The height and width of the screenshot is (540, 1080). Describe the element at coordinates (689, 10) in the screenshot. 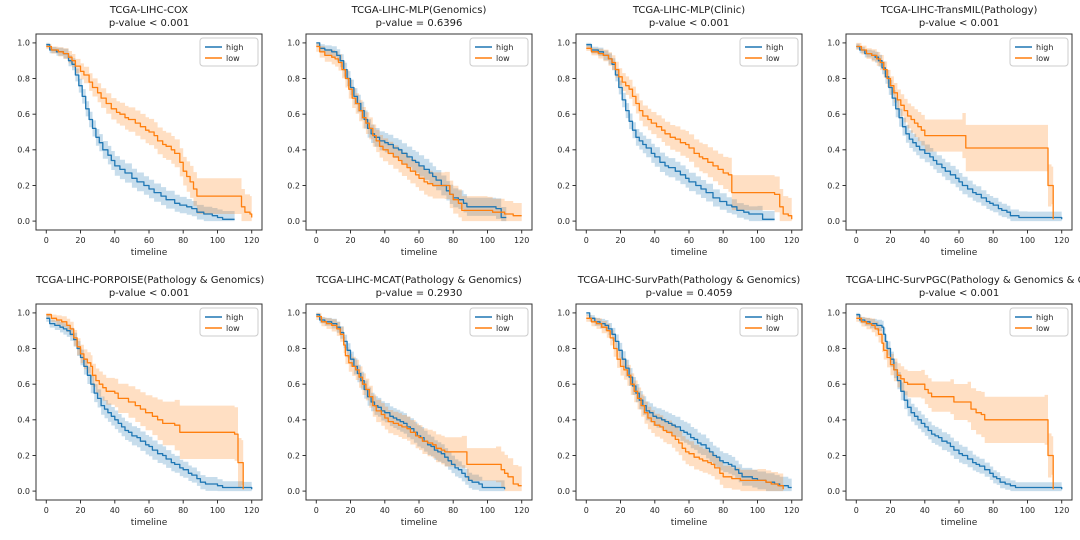

I see `plot-title: TCGA-LIHC-MLP(Clinic)` at that location.